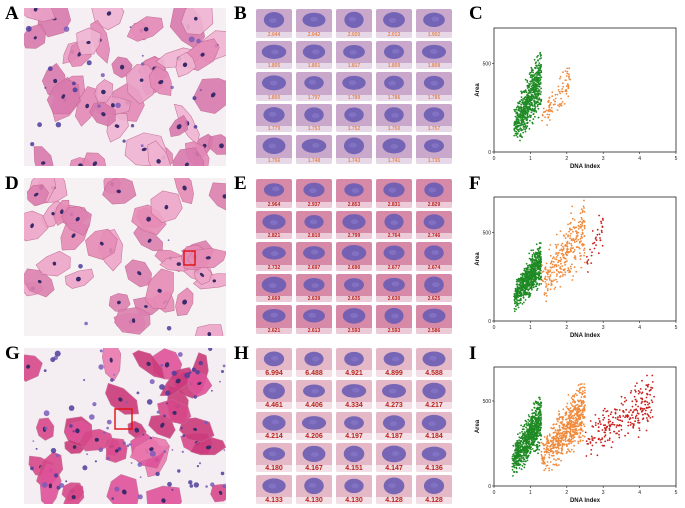 This screenshot has width=685, height=508. I want to click on nucleus-tile: 2.799, so click(354, 225).